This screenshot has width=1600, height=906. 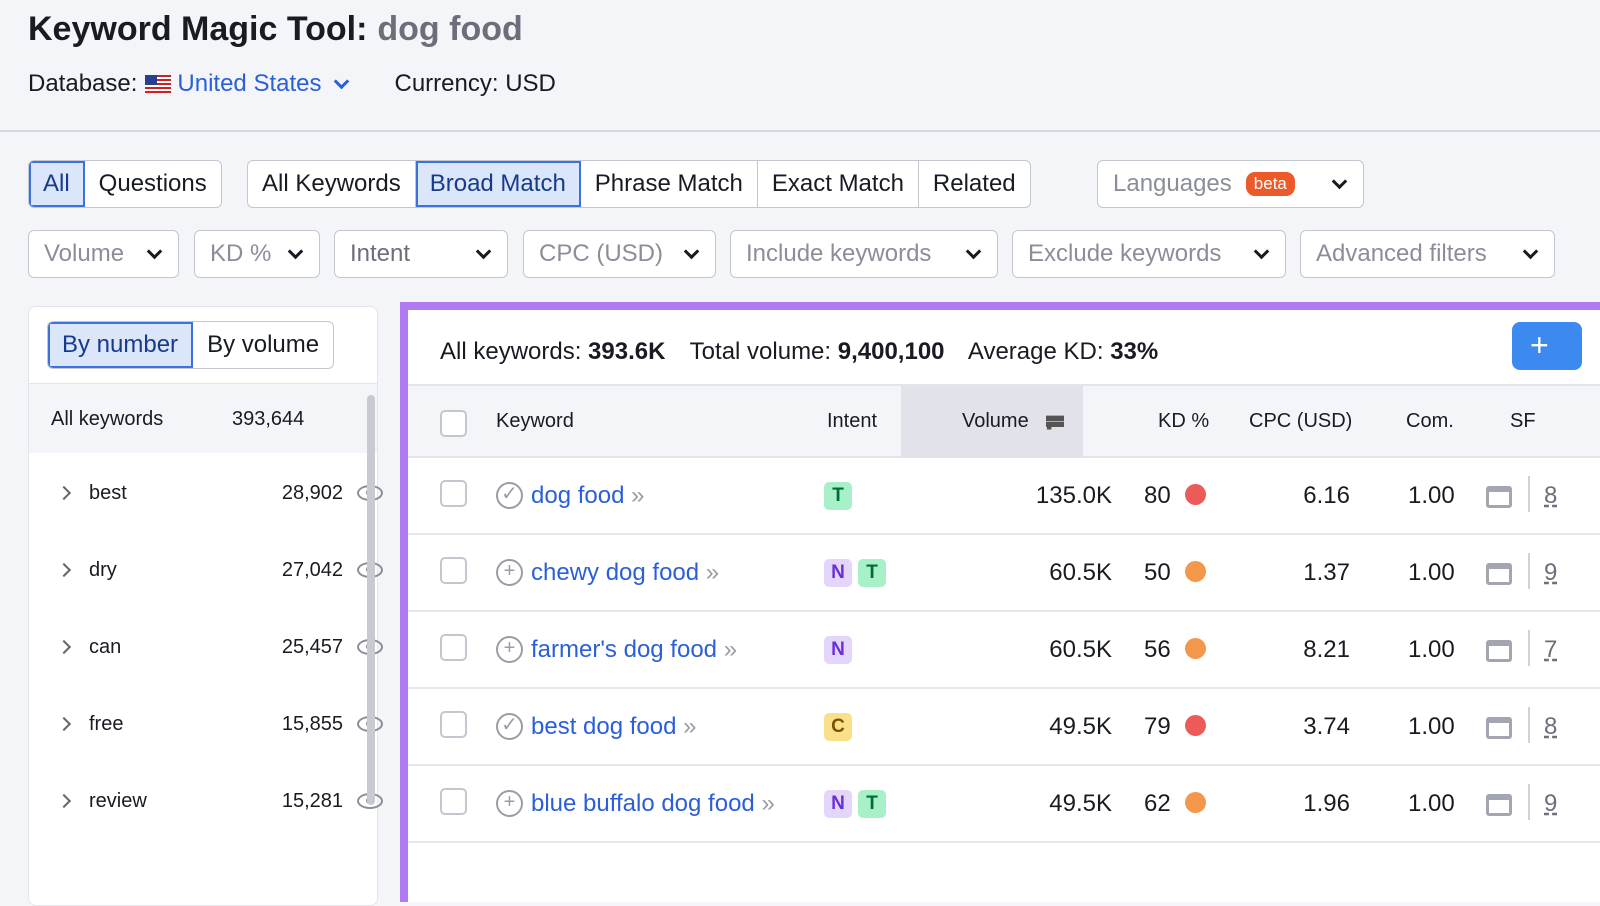 What do you see at coordinates (152, 183) in the screenshot?
I see `tab-questions: Questions` at bounding box center [152, 183].